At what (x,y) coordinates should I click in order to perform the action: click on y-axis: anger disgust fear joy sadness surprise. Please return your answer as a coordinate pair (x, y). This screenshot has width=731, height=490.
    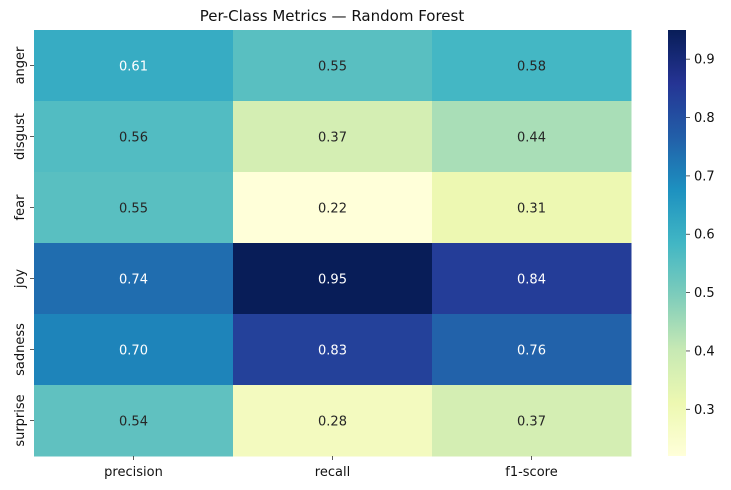
    Looking at the image, I should click on (23, 246).